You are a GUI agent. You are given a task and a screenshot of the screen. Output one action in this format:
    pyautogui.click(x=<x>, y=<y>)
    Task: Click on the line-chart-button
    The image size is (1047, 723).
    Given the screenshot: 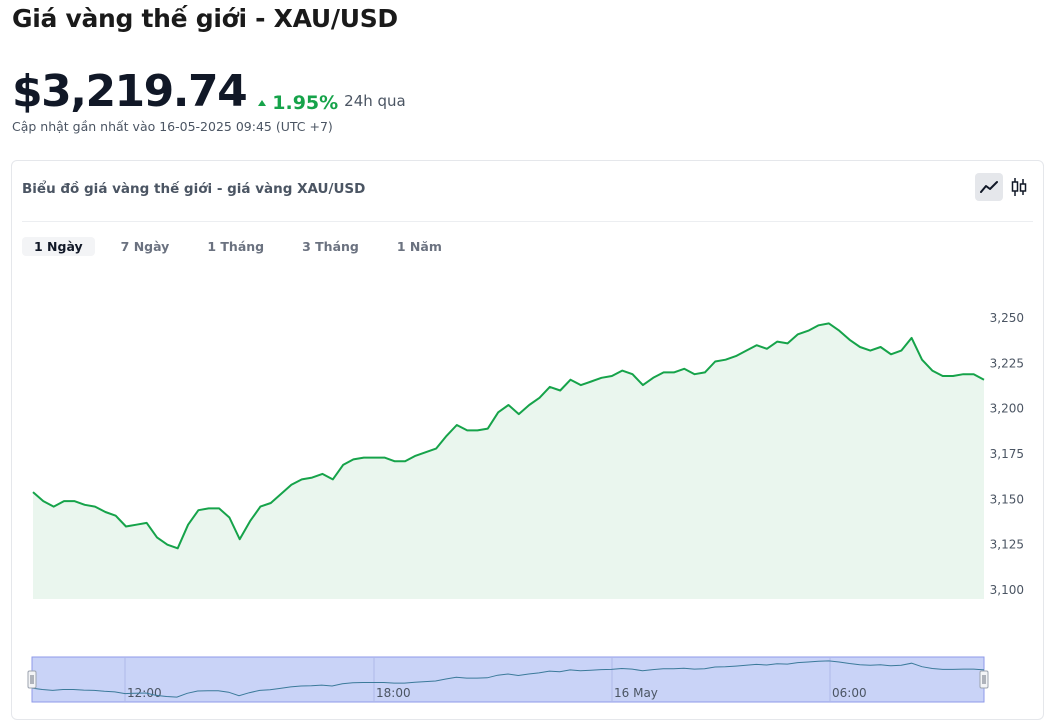 What is the action you would take?
    pyautogui.click(x=989, y=187)
    